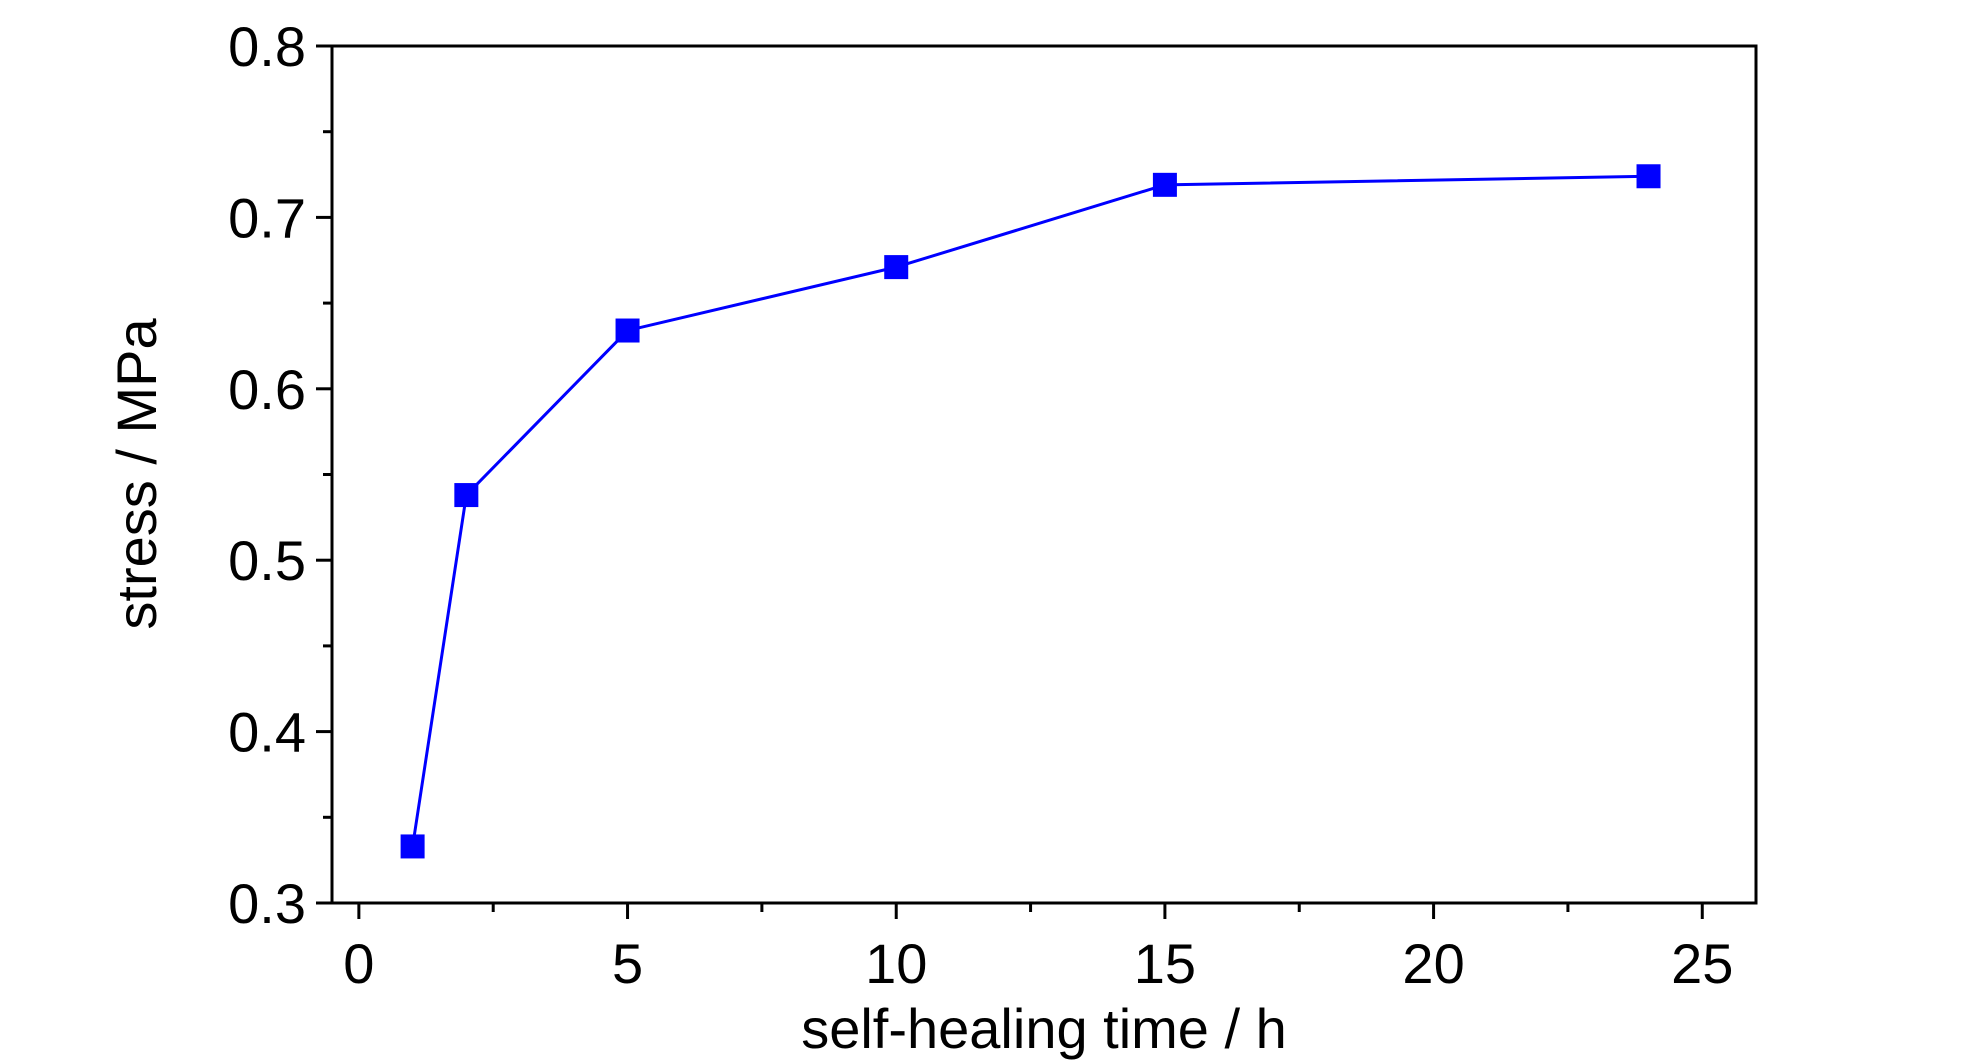  Describe the element at coordinates (1433, 963) in the screenshot. I see `x-tick-label: 20` at that location.